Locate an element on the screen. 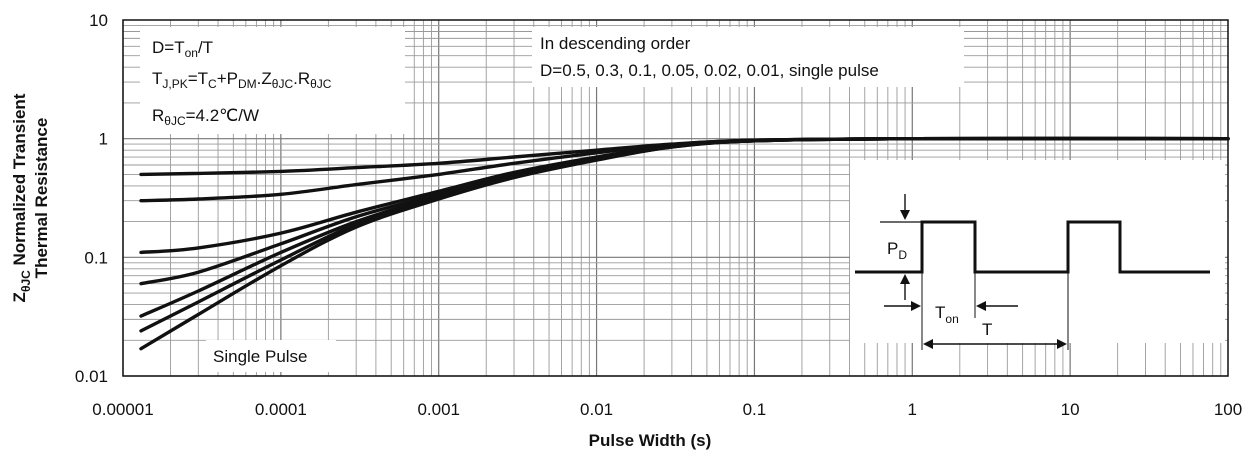 This screenshot has height=461, width=1256. y-tick-label: 0.1 is located at coordinates (96, 257).